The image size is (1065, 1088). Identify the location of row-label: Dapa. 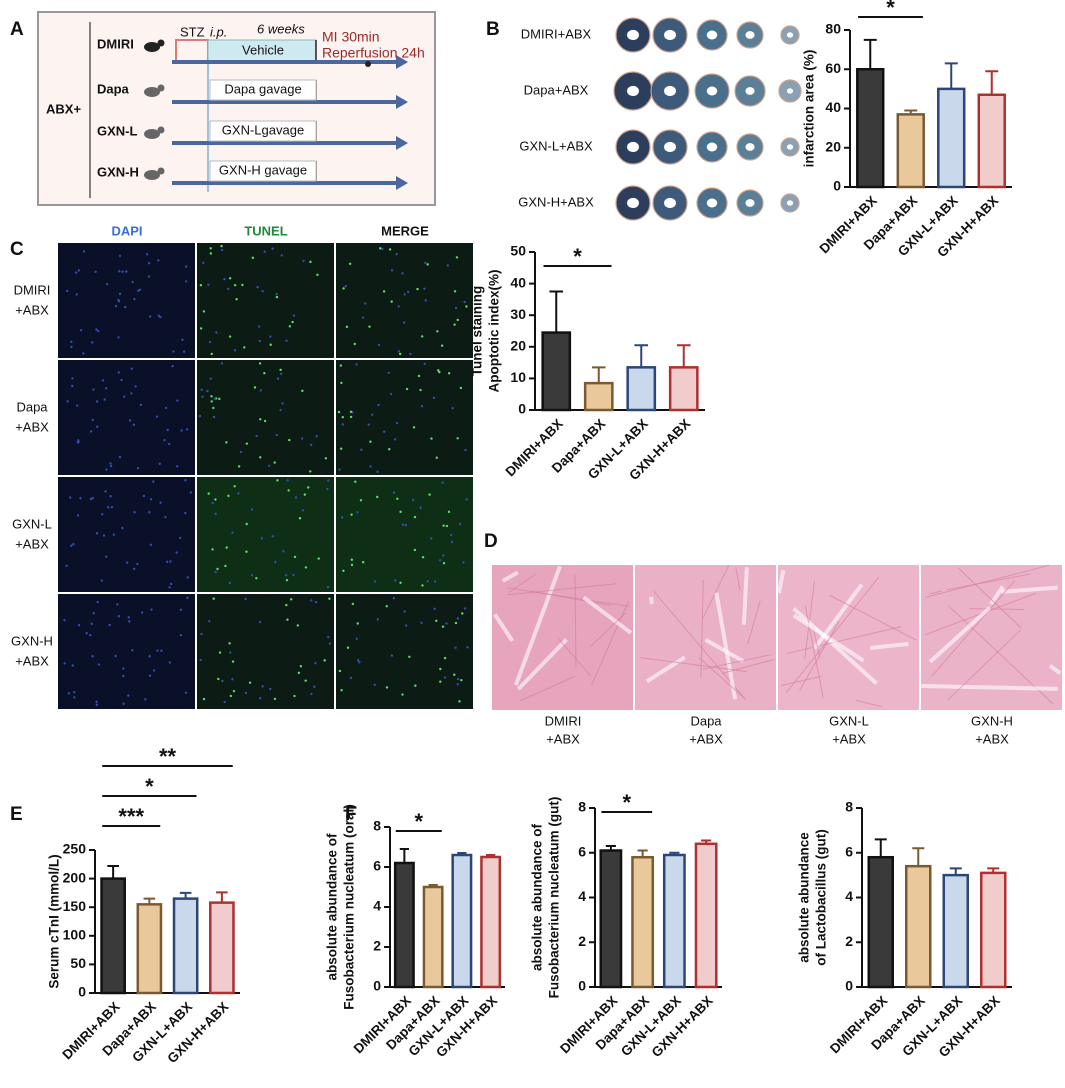
(32, 406).